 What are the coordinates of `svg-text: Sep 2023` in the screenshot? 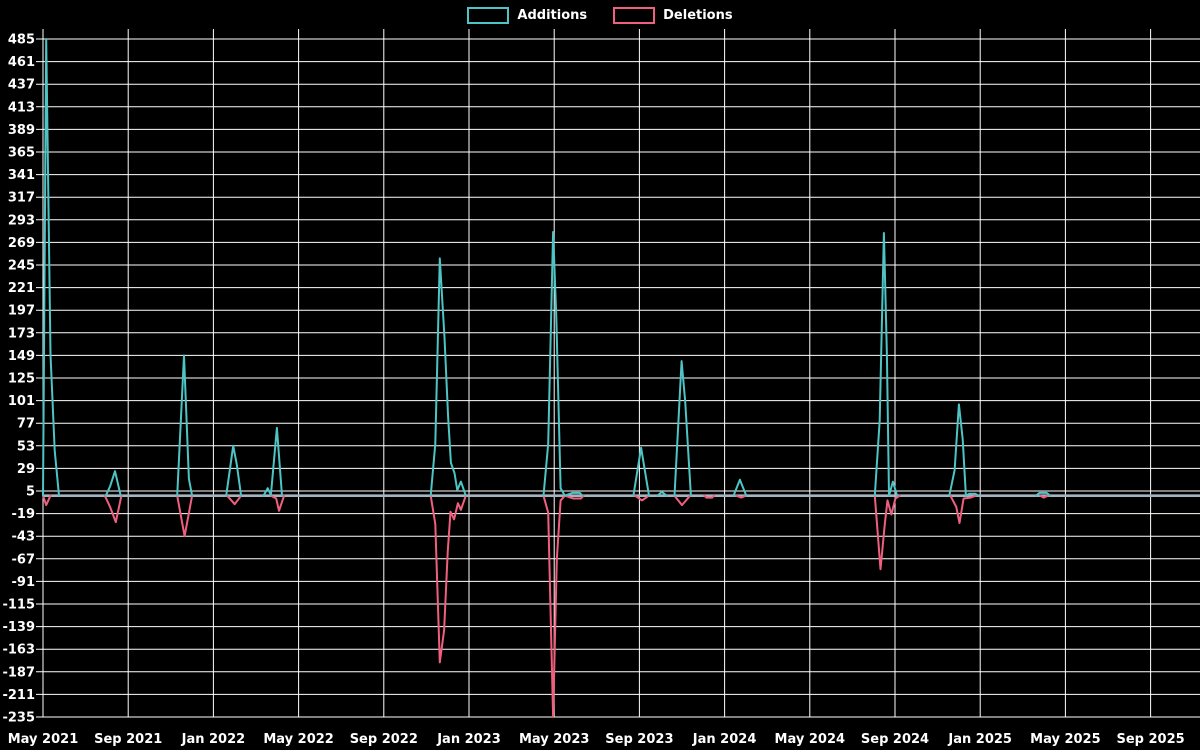 It's located at (639, 739).